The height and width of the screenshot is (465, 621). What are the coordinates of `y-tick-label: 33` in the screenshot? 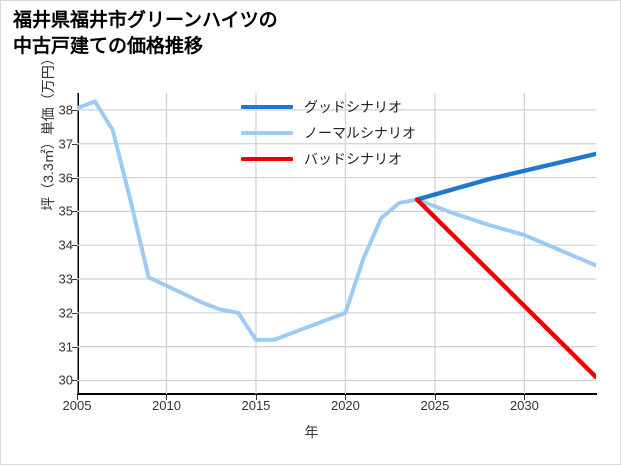 It's located at (65, 279).